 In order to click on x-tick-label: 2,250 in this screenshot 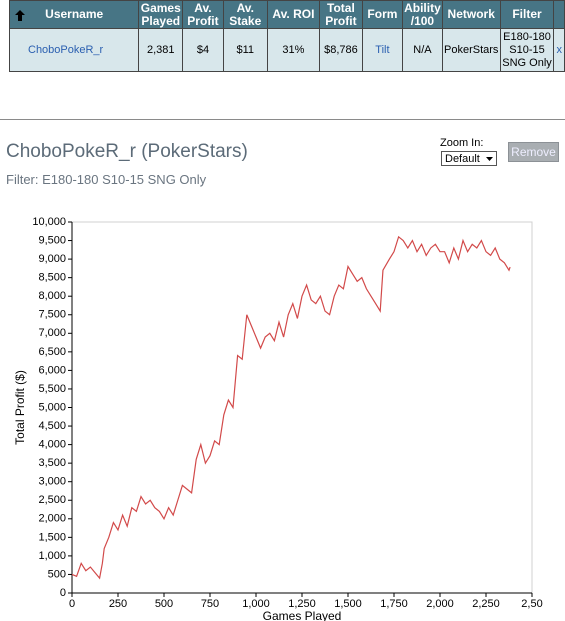, I will do `click(486, 604)`.